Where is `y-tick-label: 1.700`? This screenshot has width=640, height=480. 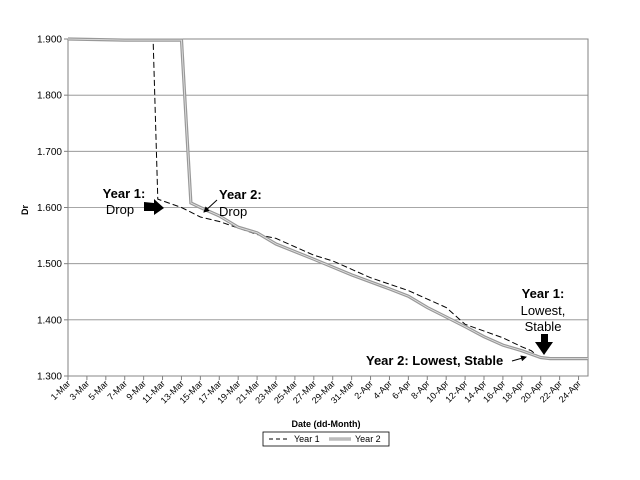 y-tick-label: 1.700 is located at coordinates (49, 152).